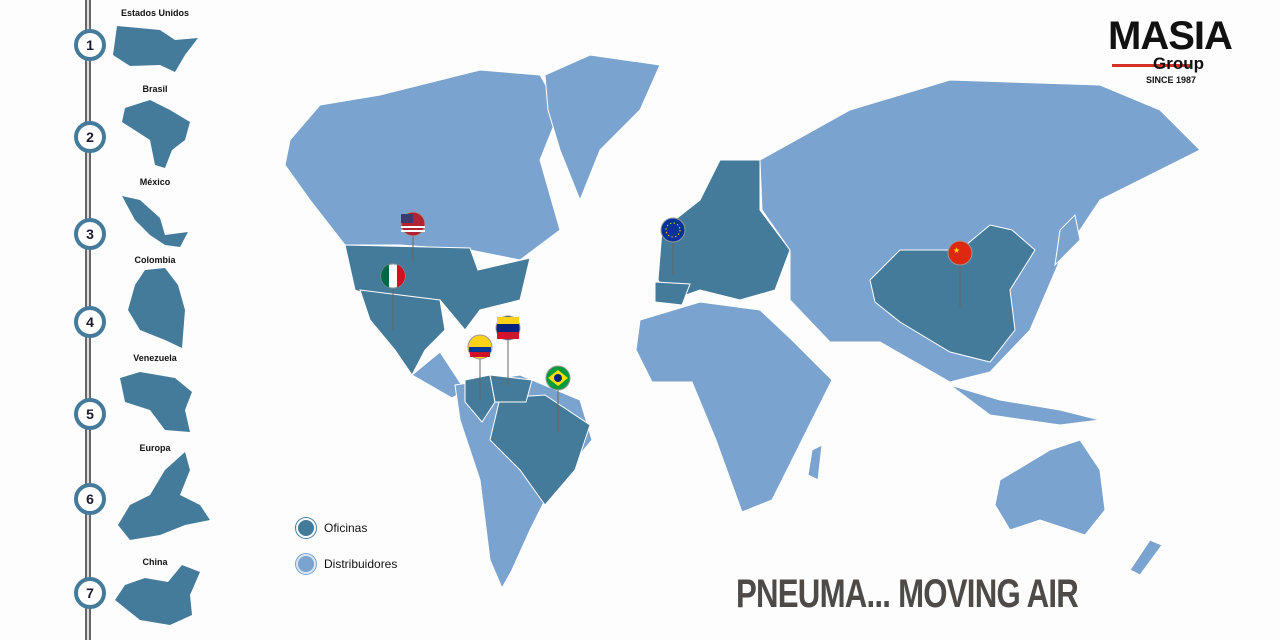  Describe the element at coordinates (306, 564) in the screenshot. I see `distributors-swatch` at that location.